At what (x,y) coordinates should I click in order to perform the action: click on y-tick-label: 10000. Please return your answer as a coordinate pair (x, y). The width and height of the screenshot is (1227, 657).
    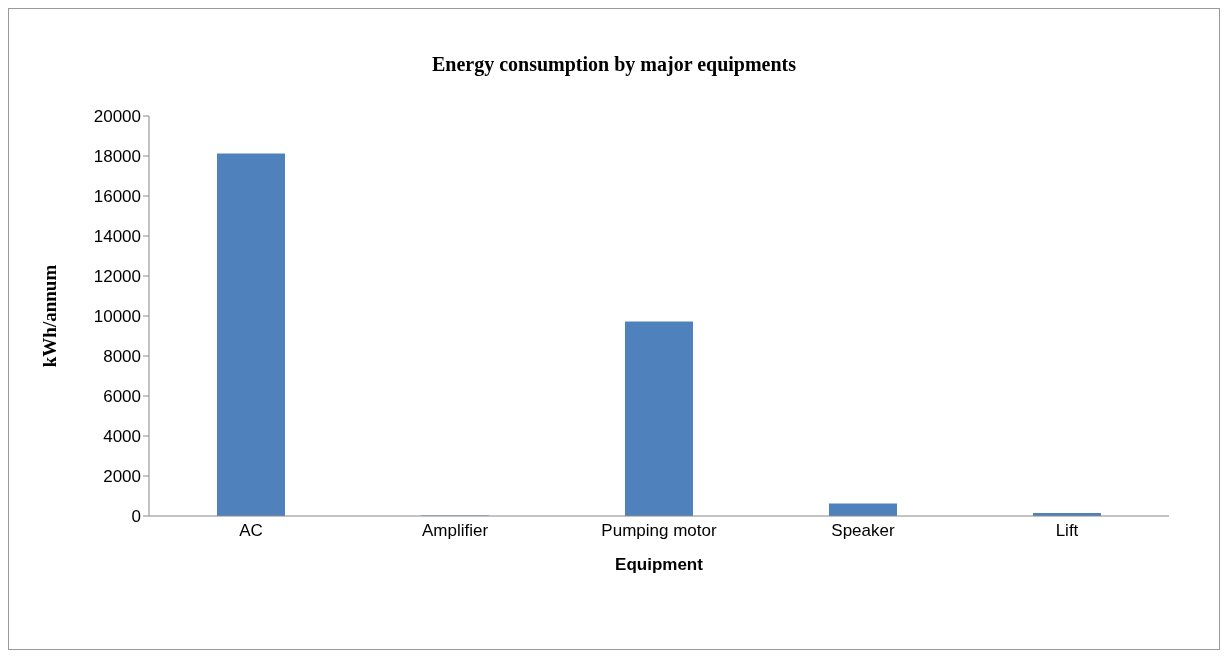
    Looking at the image, I should click on (117, 317).